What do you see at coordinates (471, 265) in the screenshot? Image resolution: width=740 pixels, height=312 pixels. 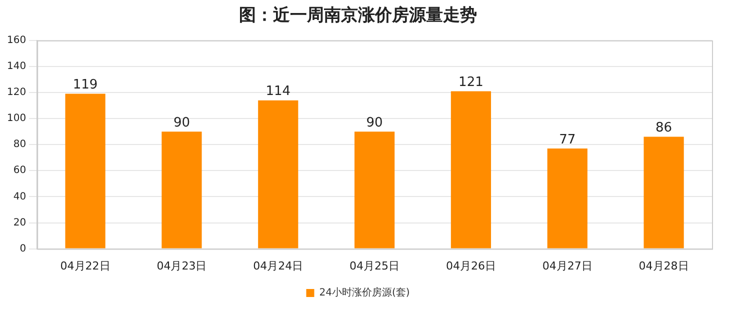 I see `x-tick-label: 04月26日` at bounding box center [471, 265].